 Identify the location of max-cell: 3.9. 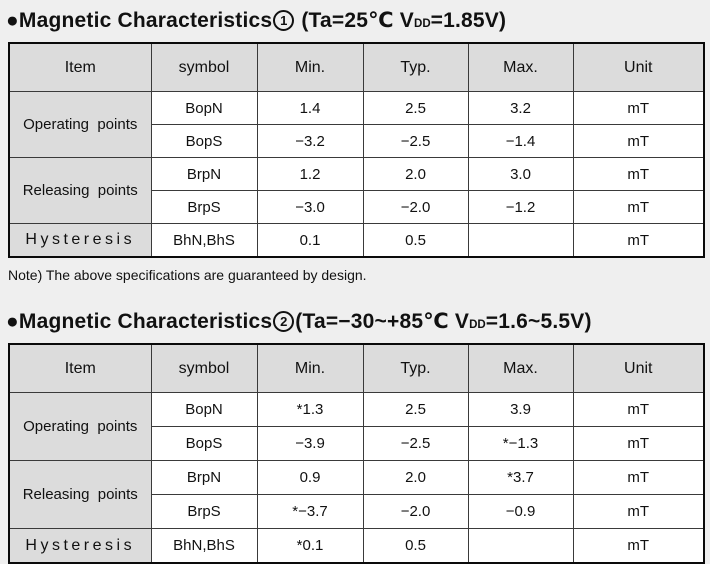
(520, 409).